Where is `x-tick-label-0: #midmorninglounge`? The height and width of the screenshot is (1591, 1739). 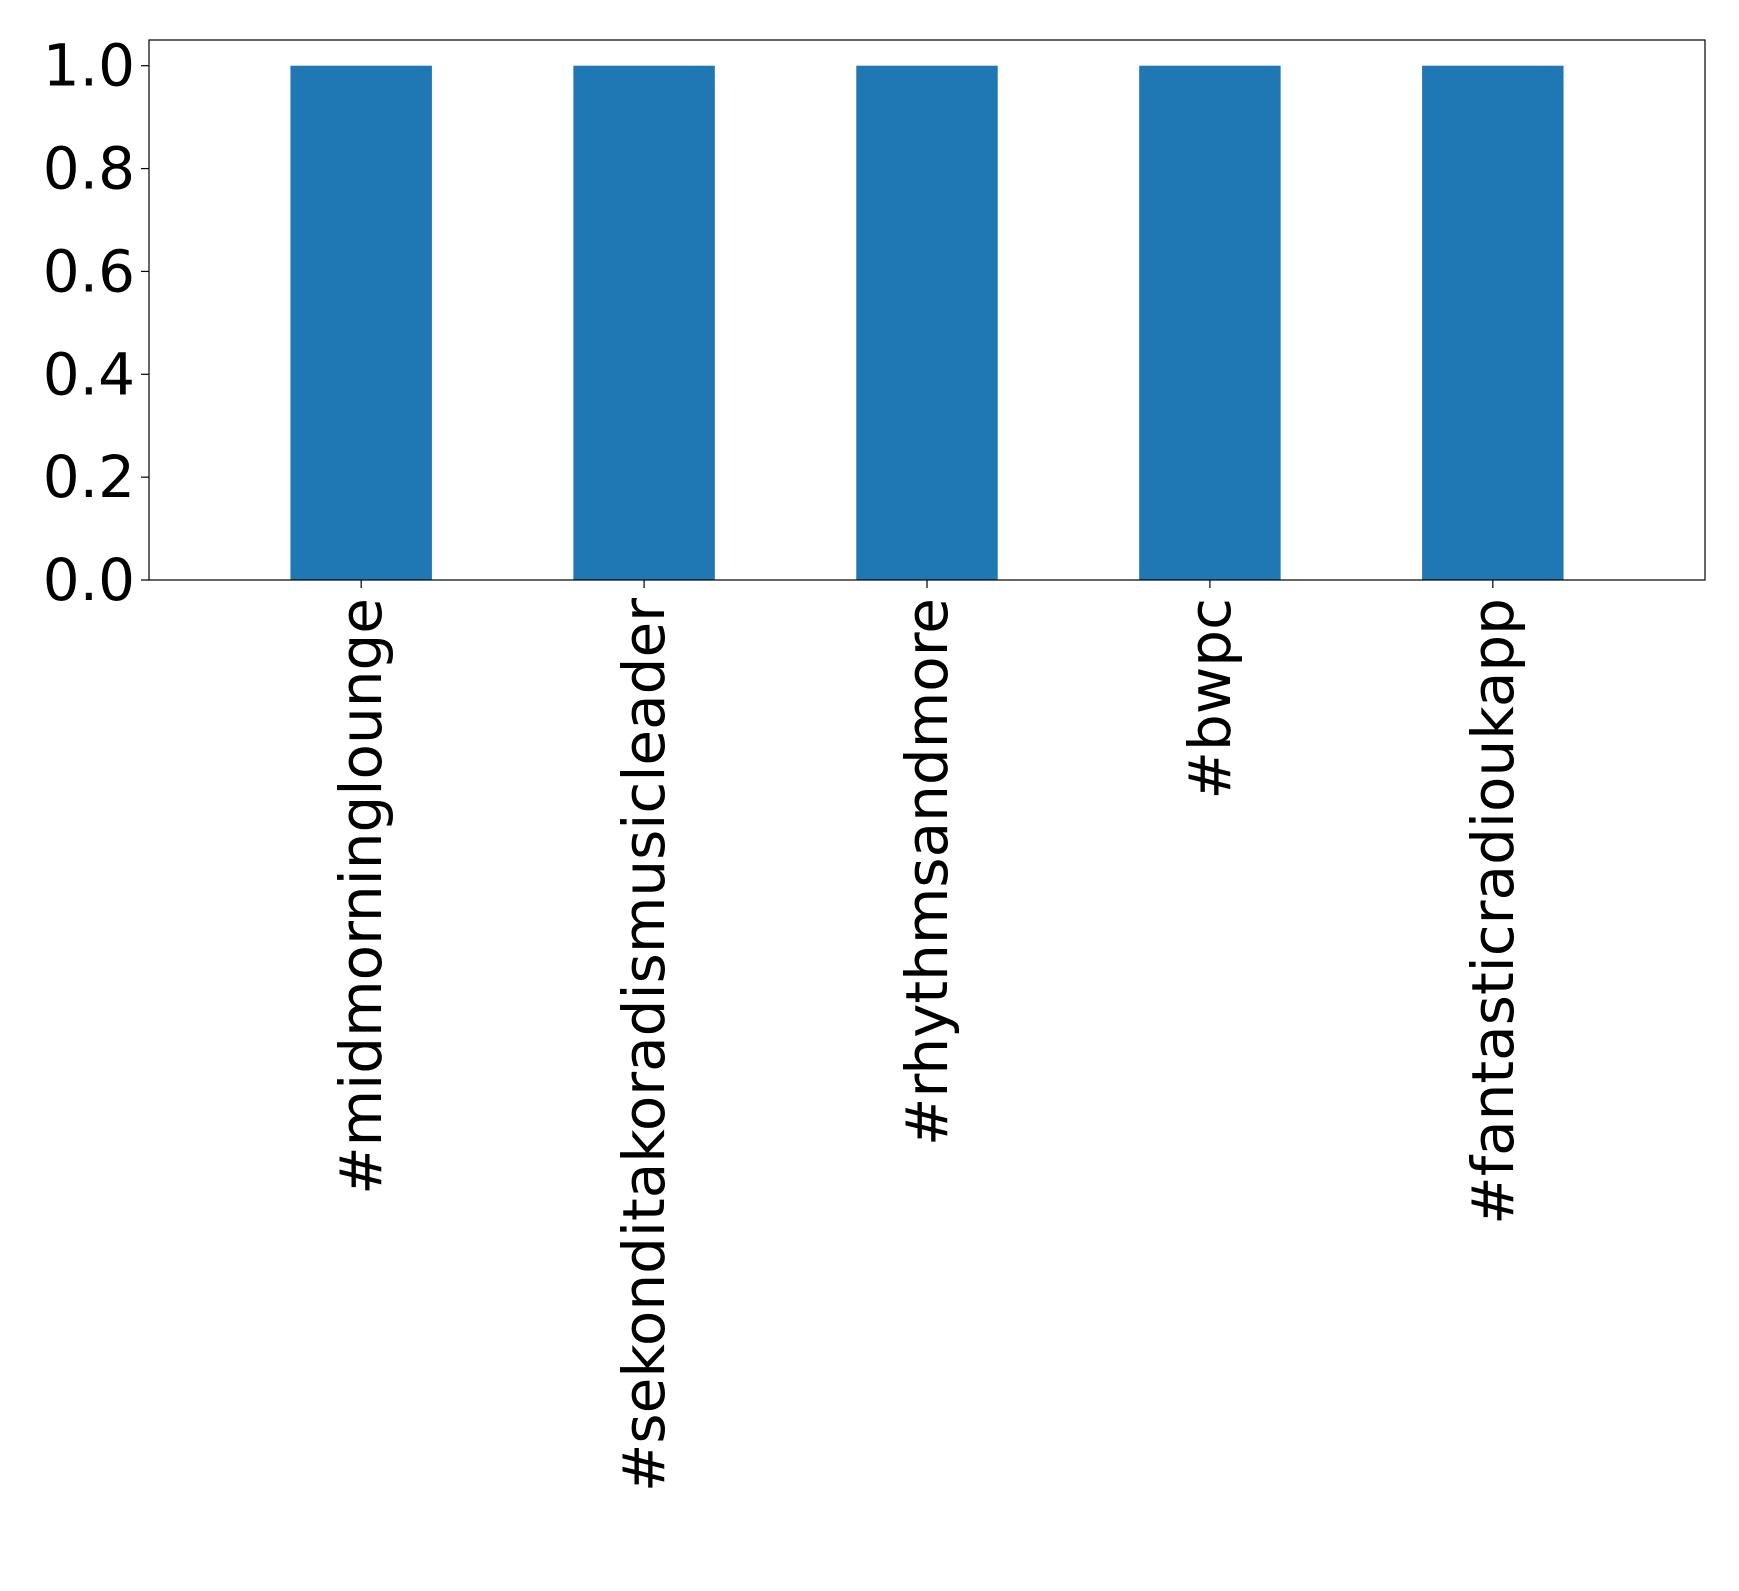
x-tick-label-0: #midmorninglounge is located at coordinates (361, 896).